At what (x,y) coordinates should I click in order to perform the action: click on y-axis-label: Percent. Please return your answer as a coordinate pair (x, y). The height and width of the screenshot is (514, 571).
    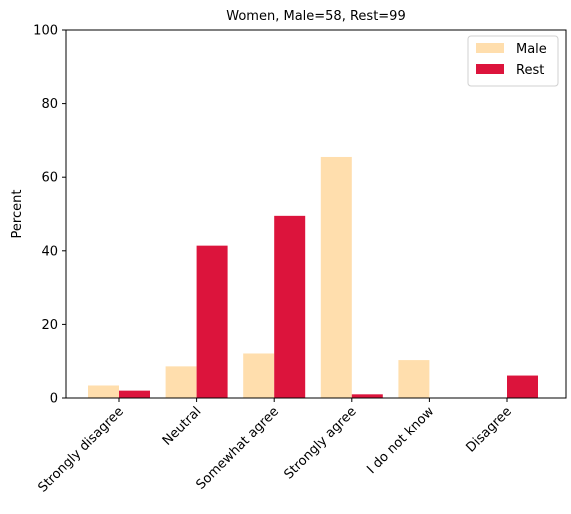
    Looking at the image, I should click on (17, 214).